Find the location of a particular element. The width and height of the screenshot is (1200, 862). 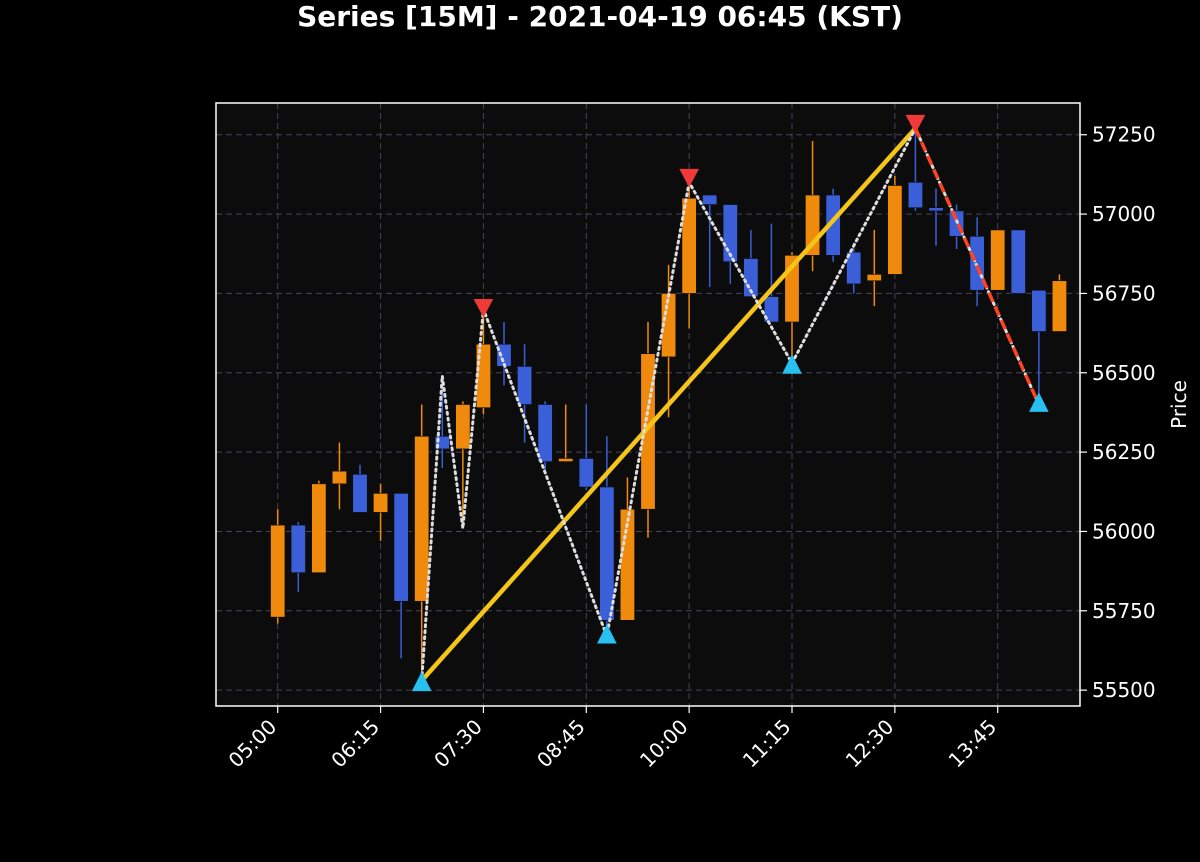

y-tick-label: 56500 is located at coordinates (1124, 373).